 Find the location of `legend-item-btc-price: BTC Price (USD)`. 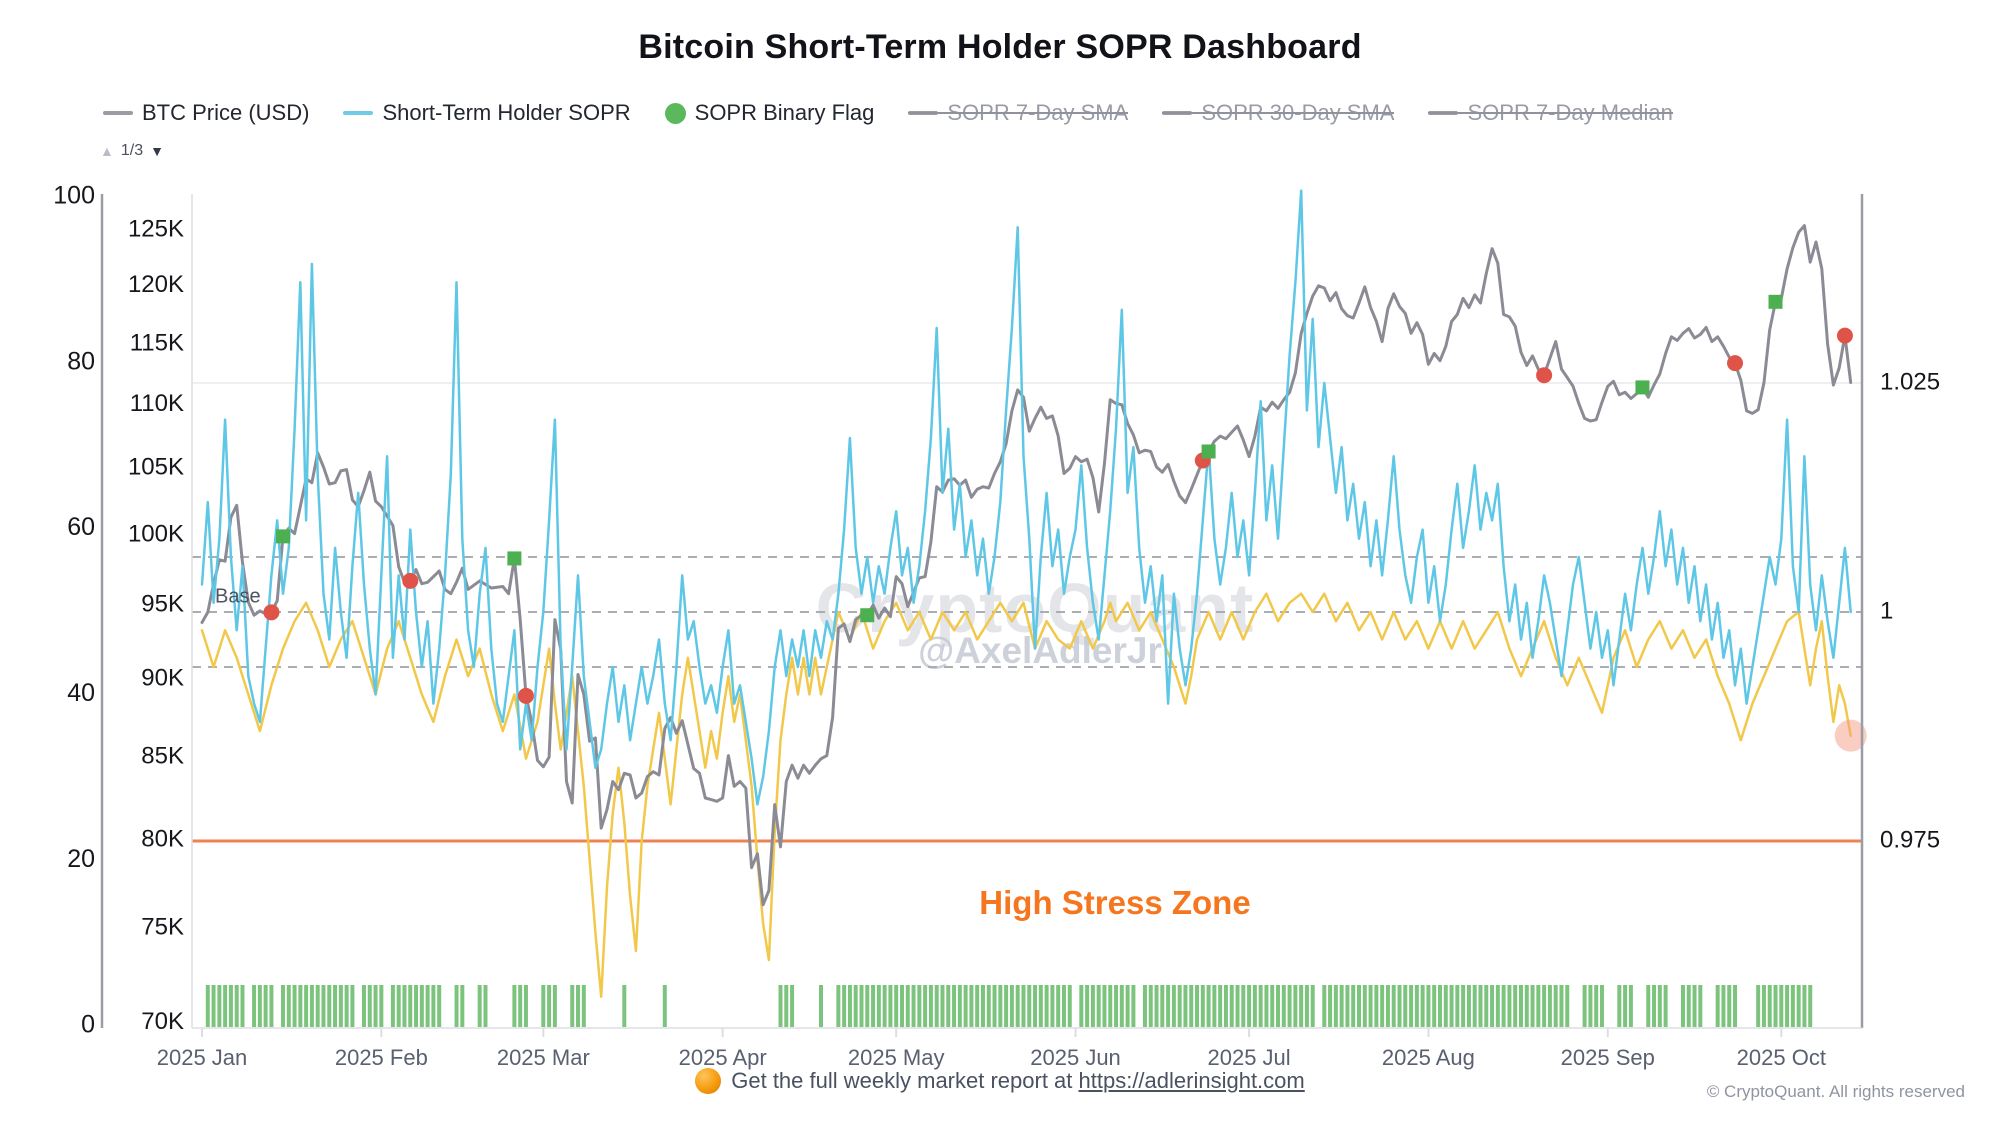

legend-item-btc-price: BTC Price (USD) is located at coordinates (206, 113).